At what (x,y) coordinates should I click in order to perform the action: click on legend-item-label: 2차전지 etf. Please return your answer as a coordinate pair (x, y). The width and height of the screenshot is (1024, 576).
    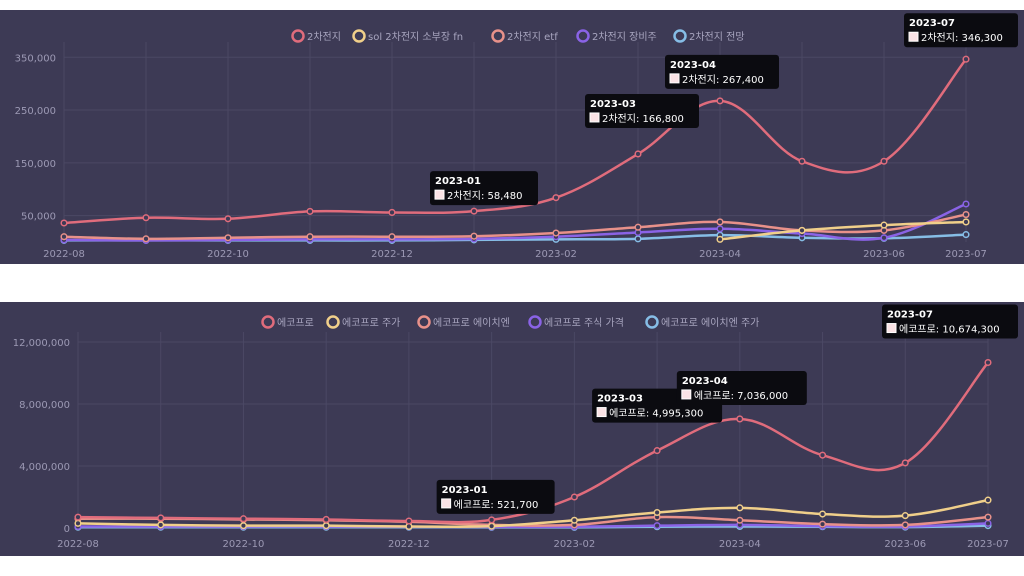
    Looking at the image, I should click on (532, 37).